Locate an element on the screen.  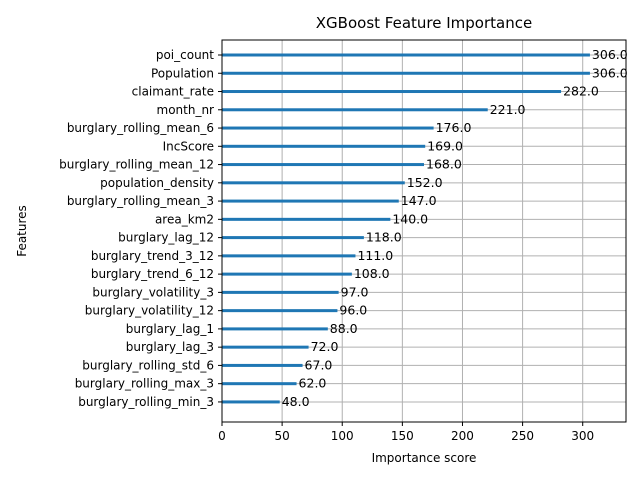
data-label: 97.0 is located at coordinates (355, 291).